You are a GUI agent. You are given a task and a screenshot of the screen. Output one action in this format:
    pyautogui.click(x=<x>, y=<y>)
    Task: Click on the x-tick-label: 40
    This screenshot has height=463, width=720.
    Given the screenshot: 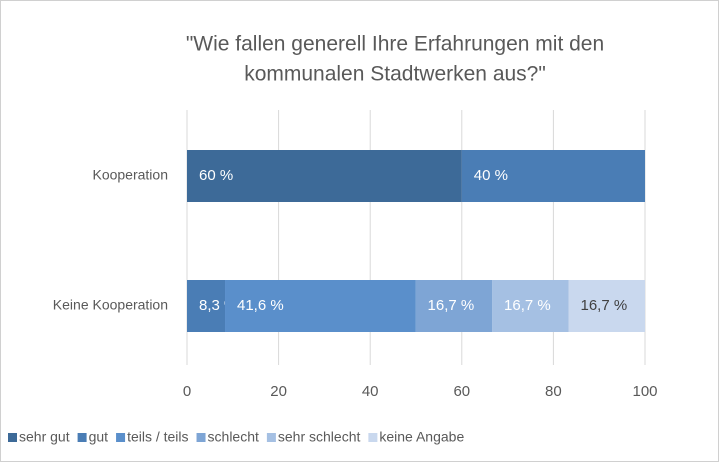 What is the action you would take?
    pyautogui.click(x=370, y=391)
    